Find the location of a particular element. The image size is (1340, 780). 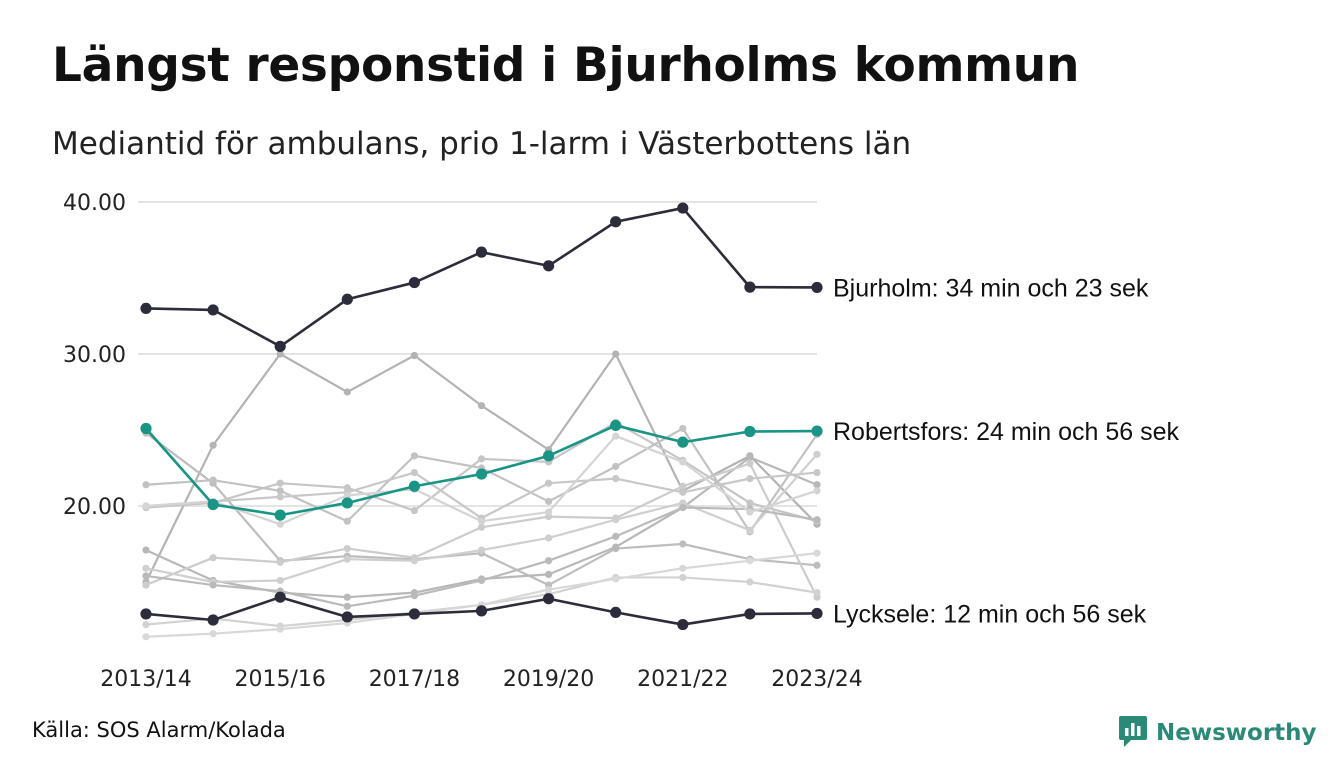

y-tick-label: 20.00 is located at coordinates (94, 507).